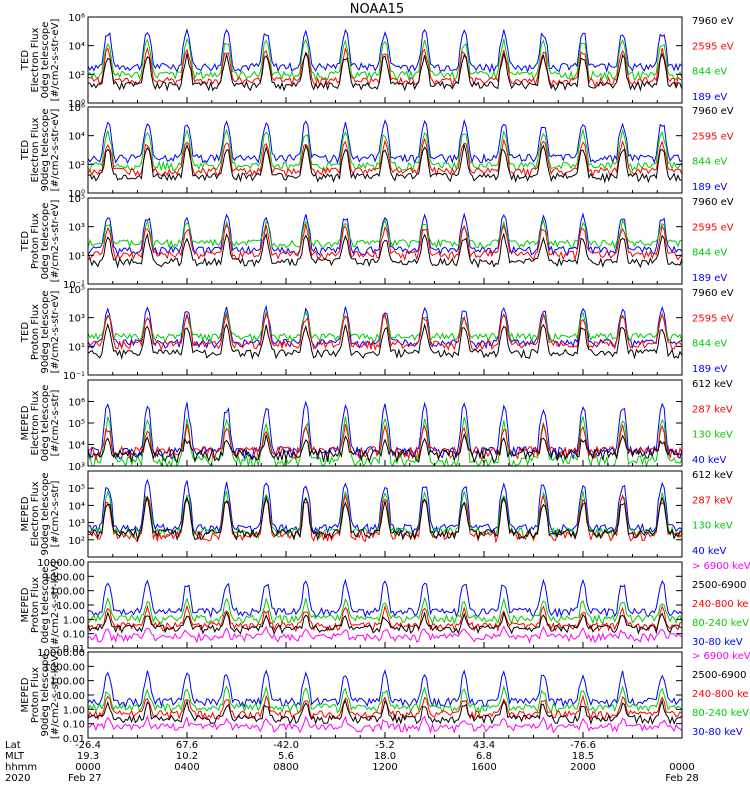  What do you see at coordinates (483, 767) in the screenshot?
I see `time-tick-label: 1600` at bounding box center [483, 767].